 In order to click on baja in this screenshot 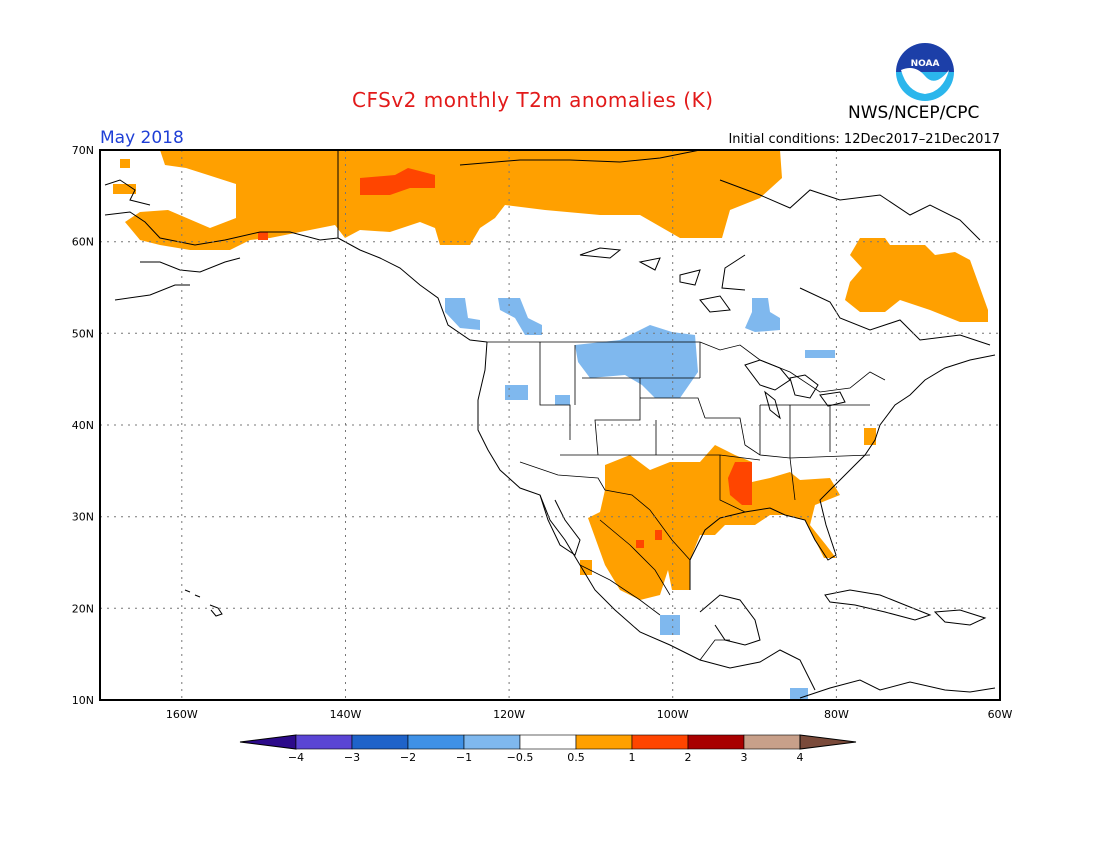, I will do `click(560, 525)`.